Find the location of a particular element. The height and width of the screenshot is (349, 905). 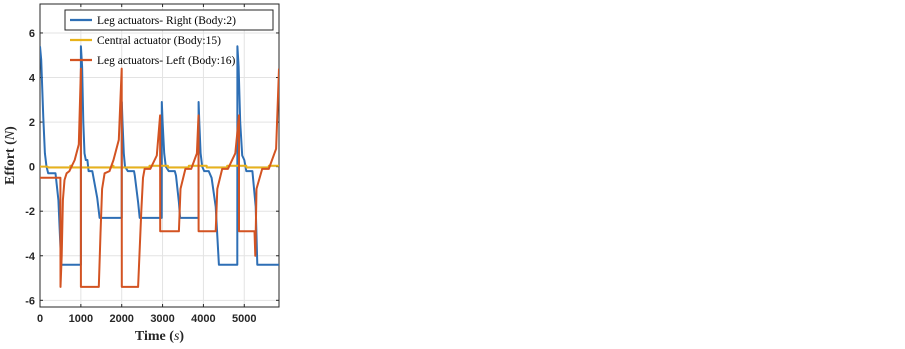

x-tick-label: 5000 is located at coordinates (244, 319).